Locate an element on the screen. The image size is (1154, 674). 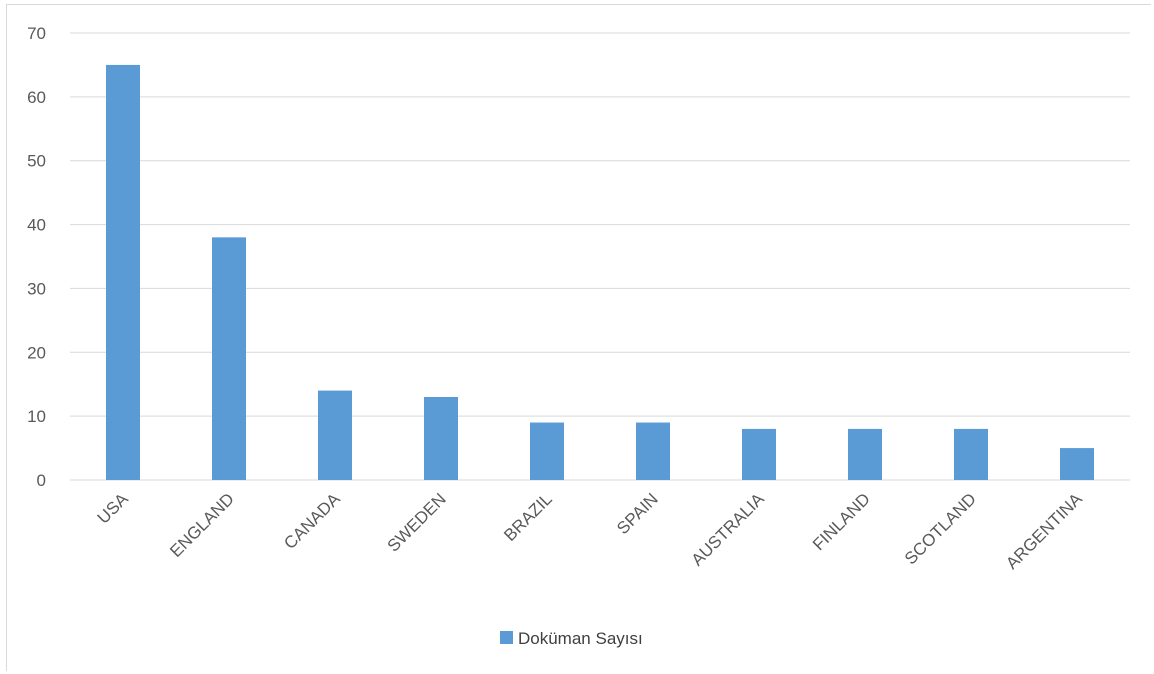
y-tick-label: 10 is located at coordinates (36, 416).